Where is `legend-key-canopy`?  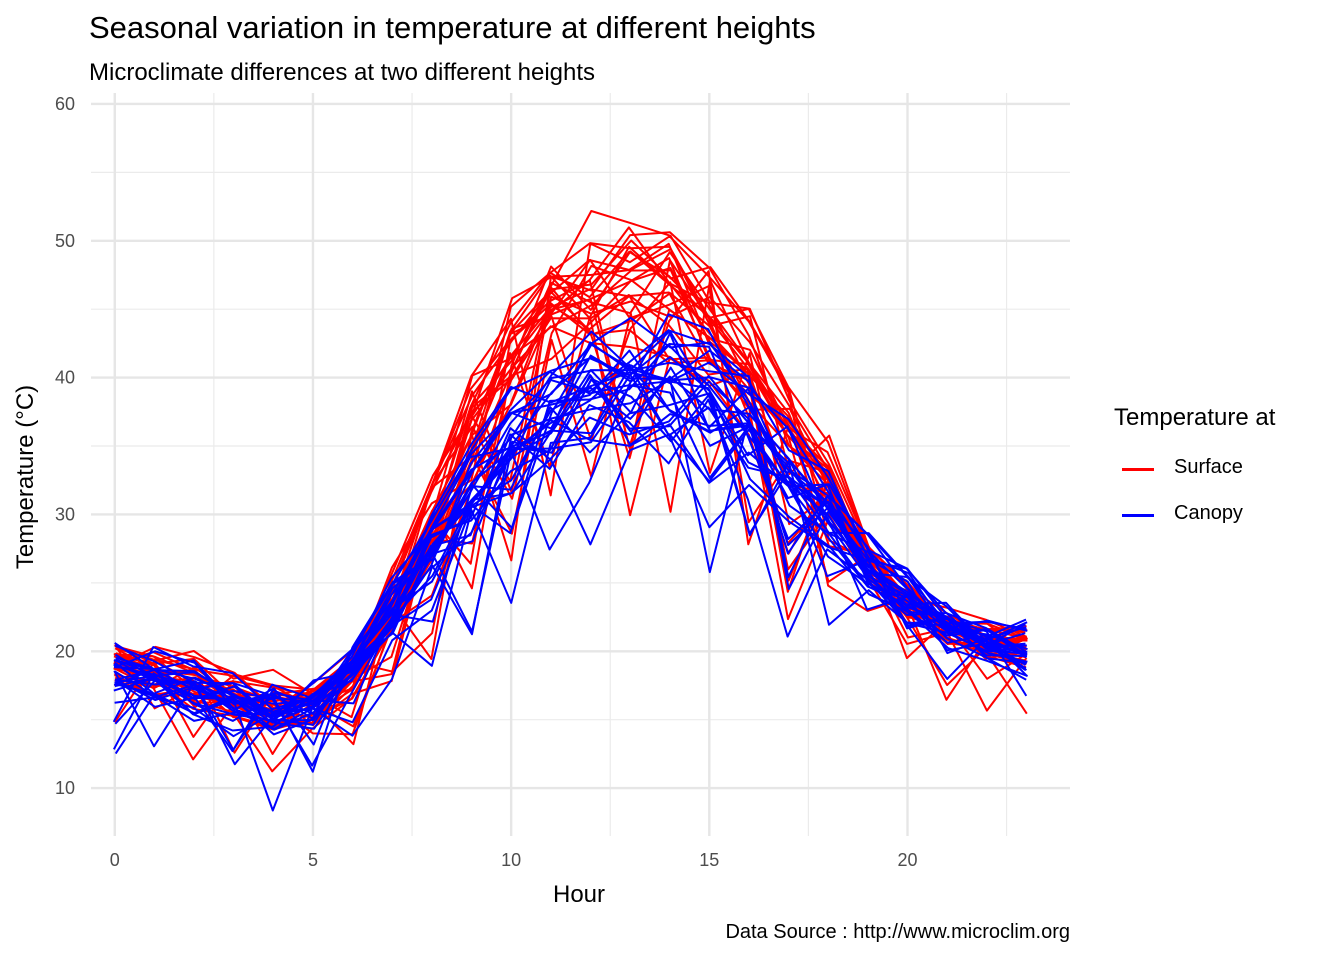
legend-key-canopy is located at coordinates (1138, 515).